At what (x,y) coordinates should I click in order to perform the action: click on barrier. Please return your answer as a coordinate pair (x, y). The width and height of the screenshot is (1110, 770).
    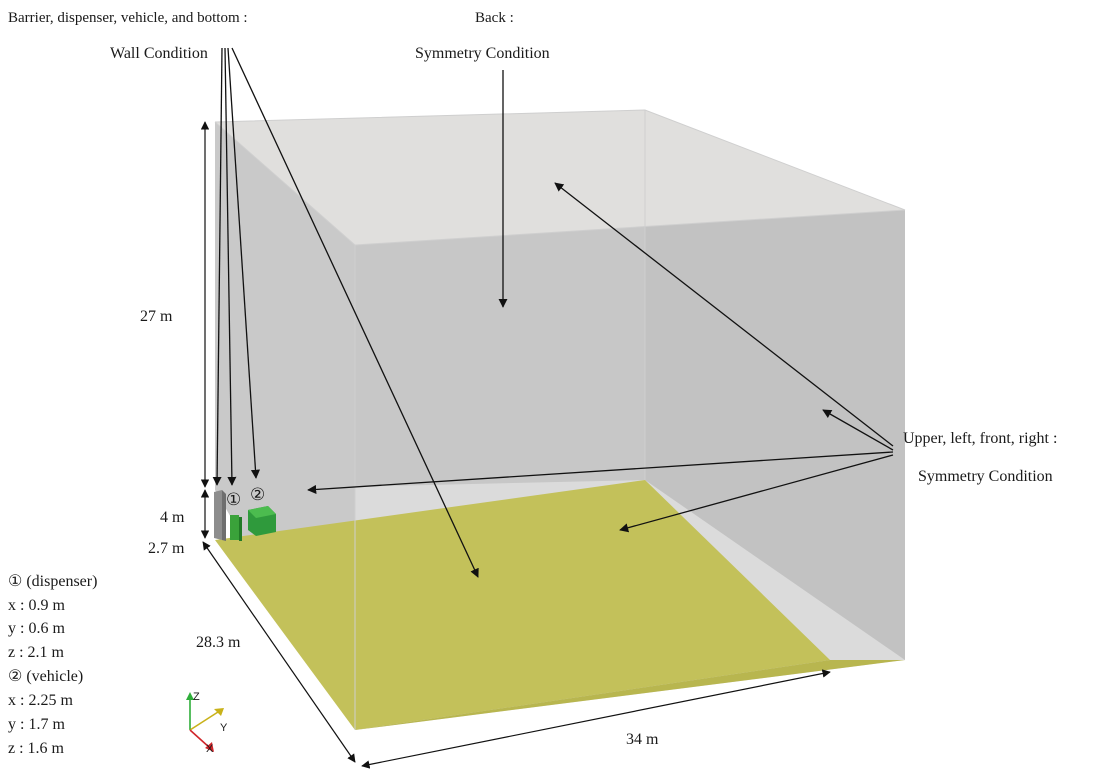
    Looking at the image, I should click on (218, 515).